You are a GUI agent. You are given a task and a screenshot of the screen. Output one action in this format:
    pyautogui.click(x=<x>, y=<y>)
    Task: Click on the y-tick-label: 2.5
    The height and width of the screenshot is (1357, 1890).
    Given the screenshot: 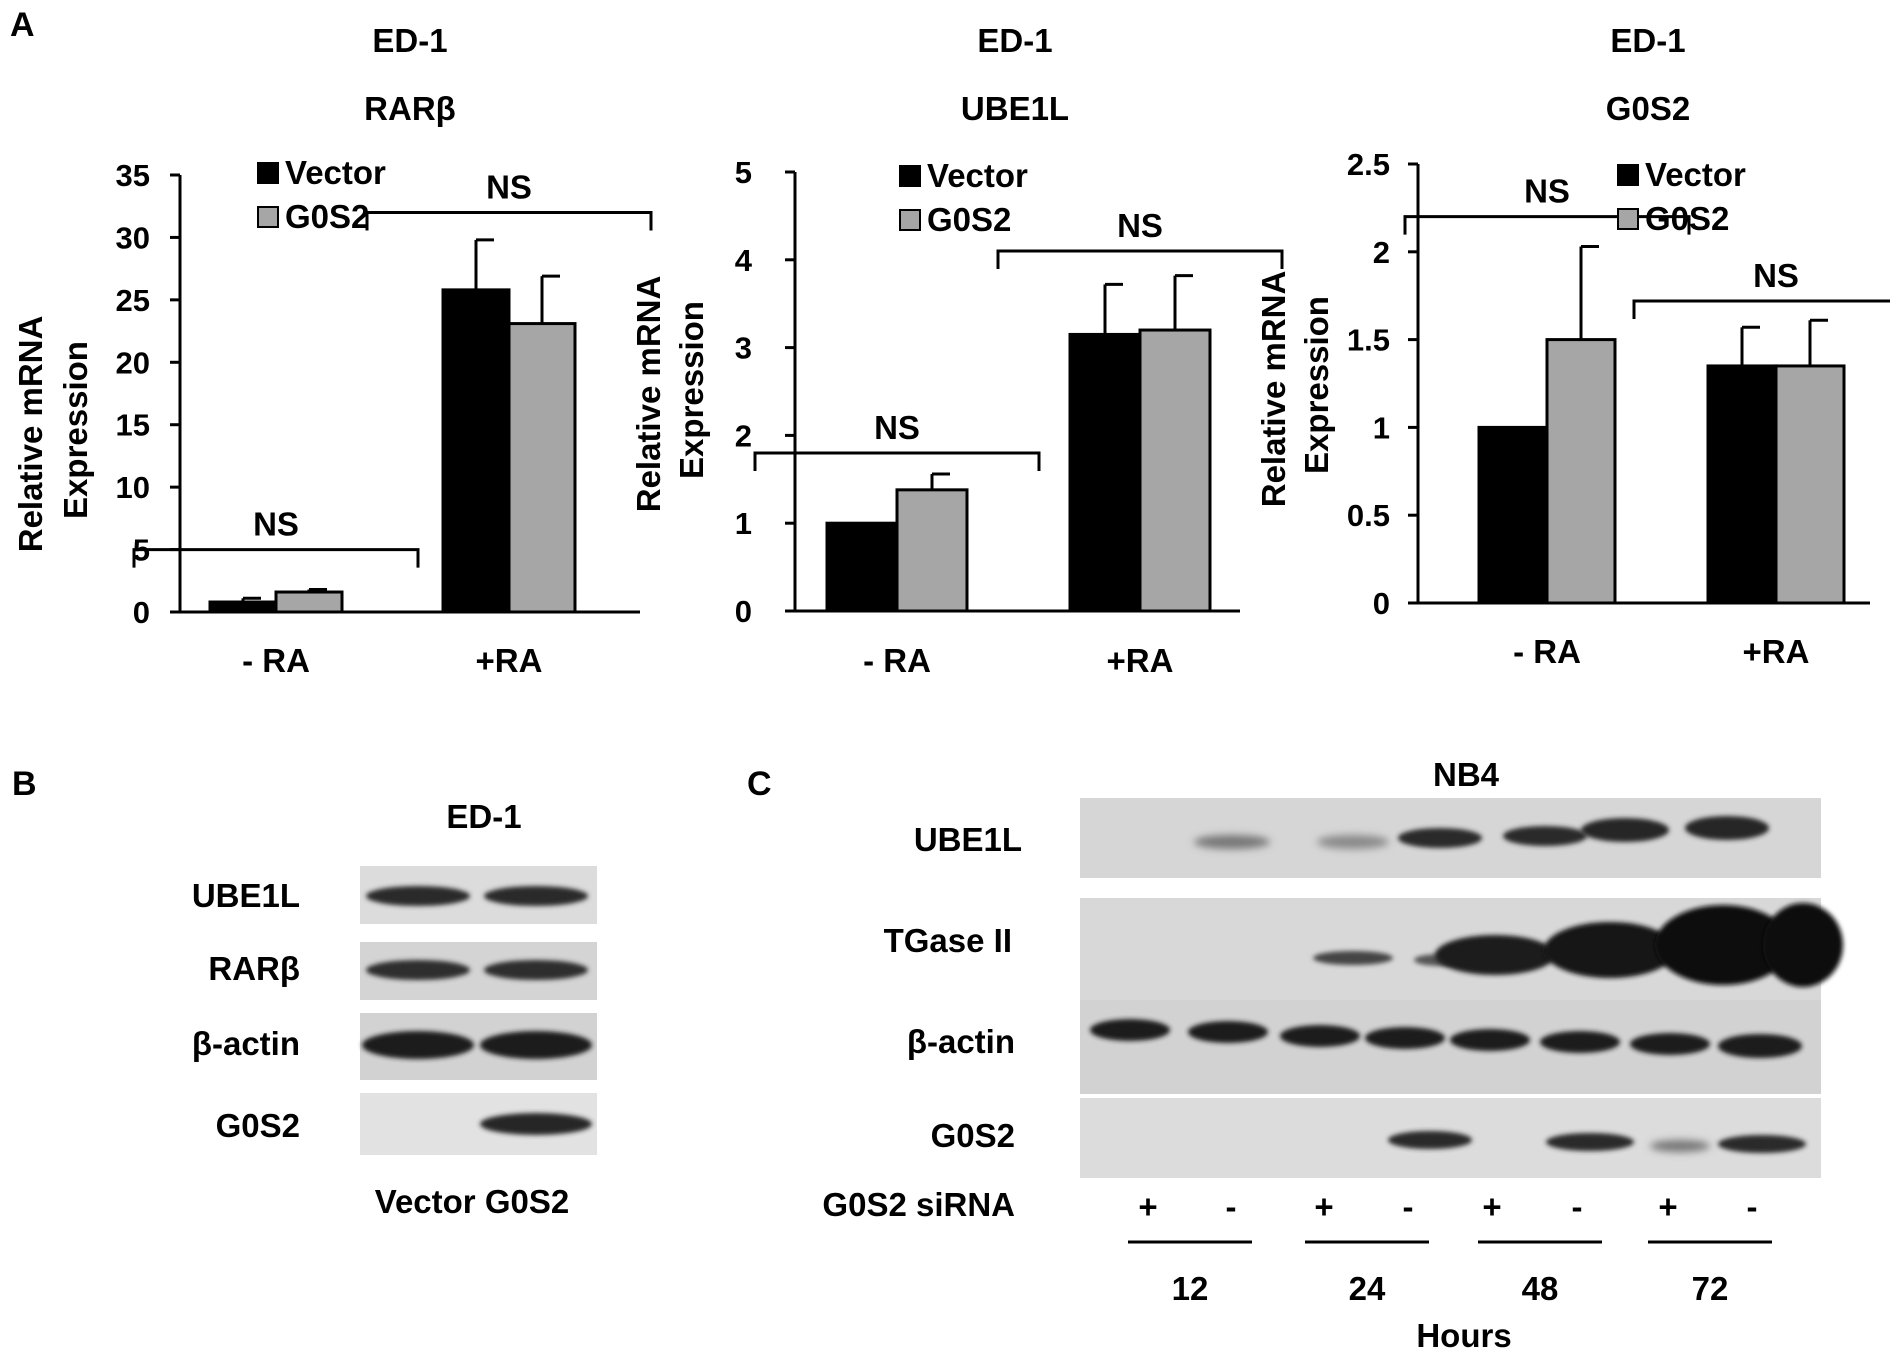 What is the action you would take?
    pyautogui.click(x=1368, y=164)
    